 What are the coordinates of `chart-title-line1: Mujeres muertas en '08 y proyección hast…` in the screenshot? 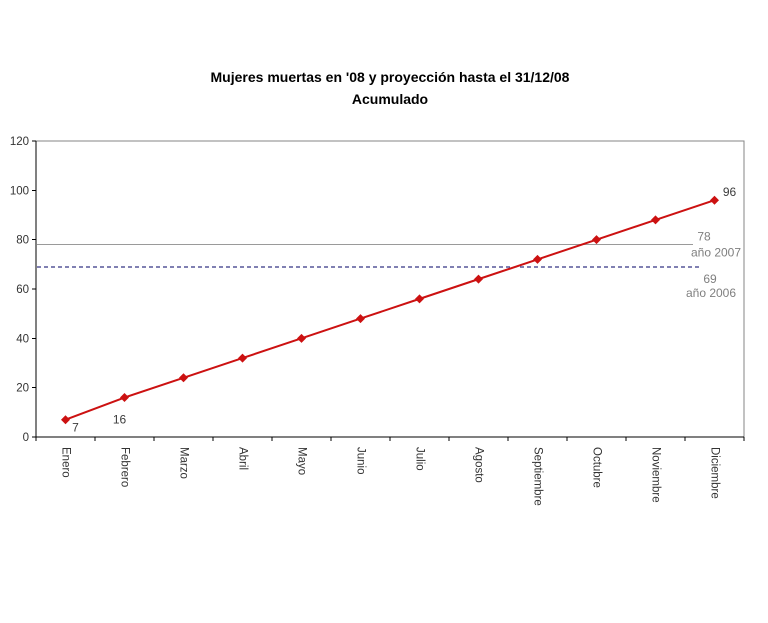 It's located at (390, 77).